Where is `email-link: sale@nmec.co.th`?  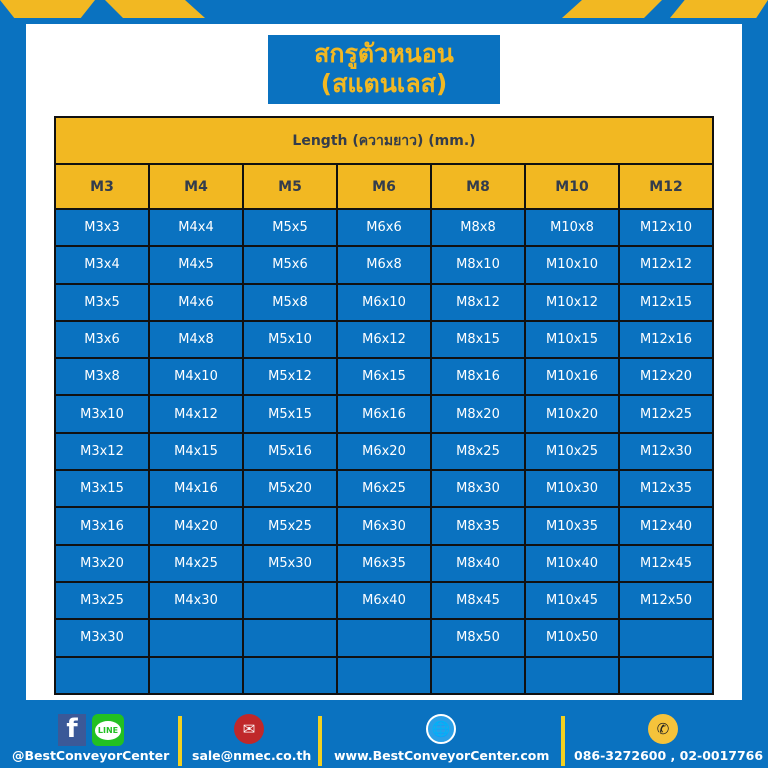
email-link: sale@nmec.co.th is located at coordinates (252, 755).